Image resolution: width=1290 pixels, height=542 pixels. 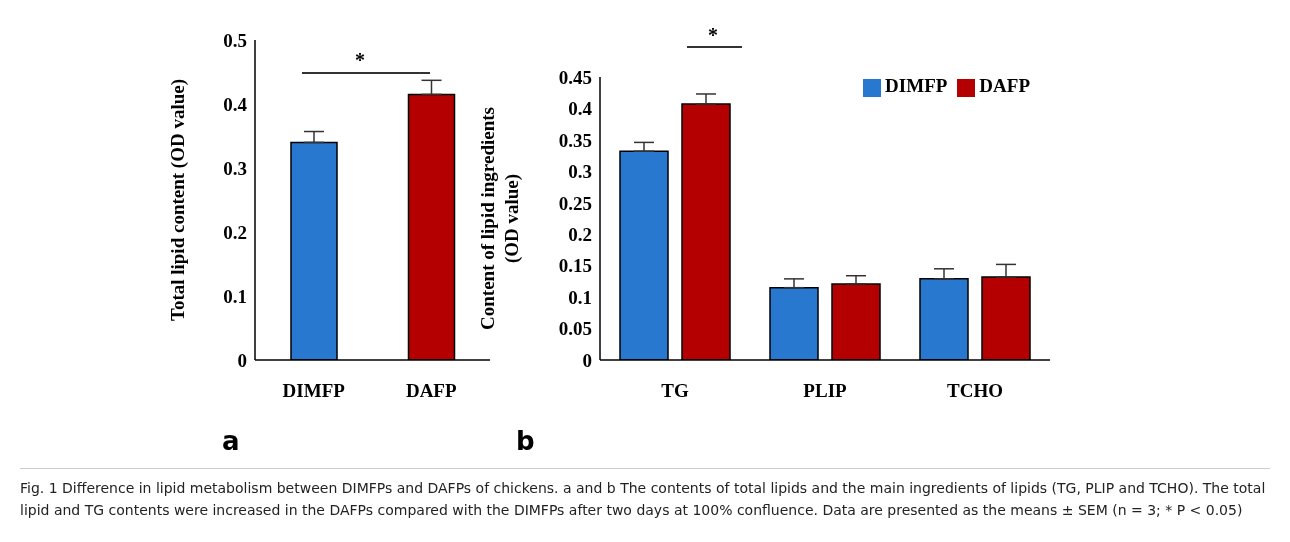 I want to click on x-tick-label: TG, so click(x=675, y=391).